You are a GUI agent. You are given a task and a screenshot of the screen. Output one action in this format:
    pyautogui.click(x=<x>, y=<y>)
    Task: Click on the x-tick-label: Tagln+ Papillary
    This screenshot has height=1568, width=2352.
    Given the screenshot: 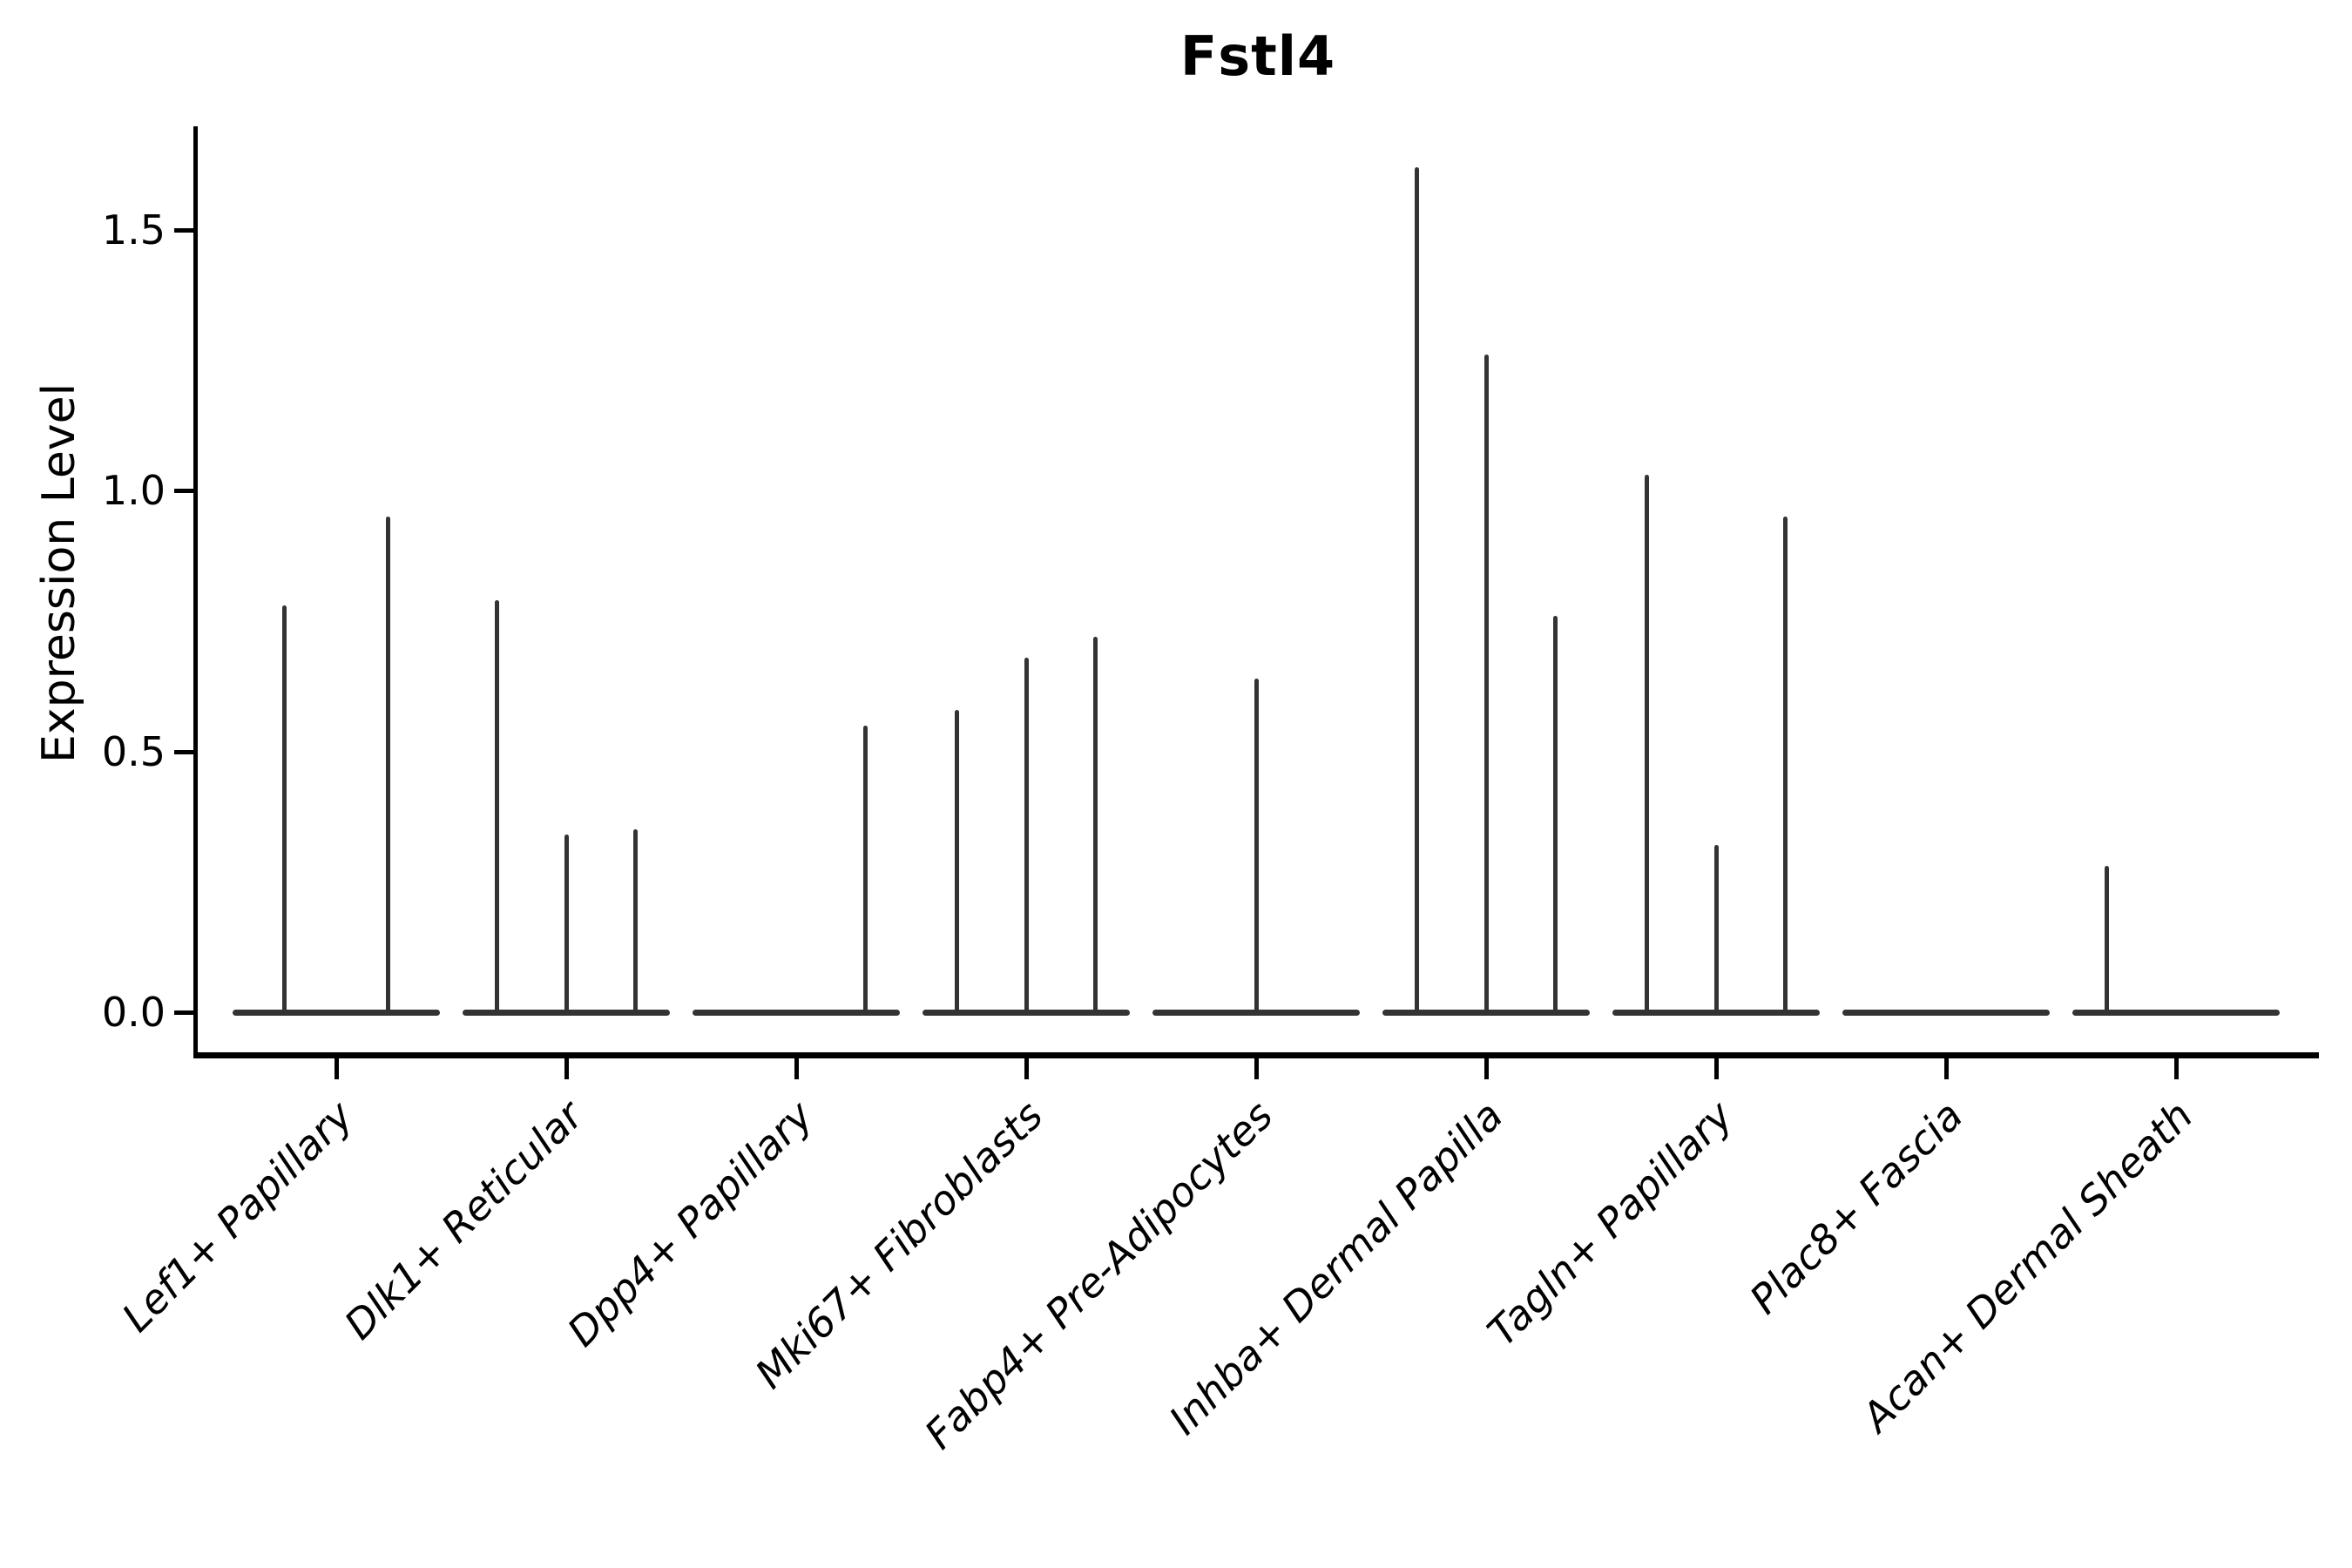 What is the action you would take?
    pyautogui.click(x=1610, y=1223)
    